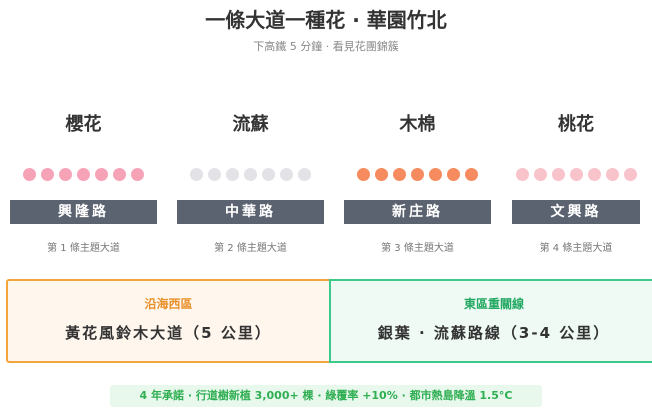 This screenshot has width=652, height=409. What do you see at coordinates (83, 124) in the screenshot?
I see `flower-name: 櫻花` at bounding box center [83, 124].